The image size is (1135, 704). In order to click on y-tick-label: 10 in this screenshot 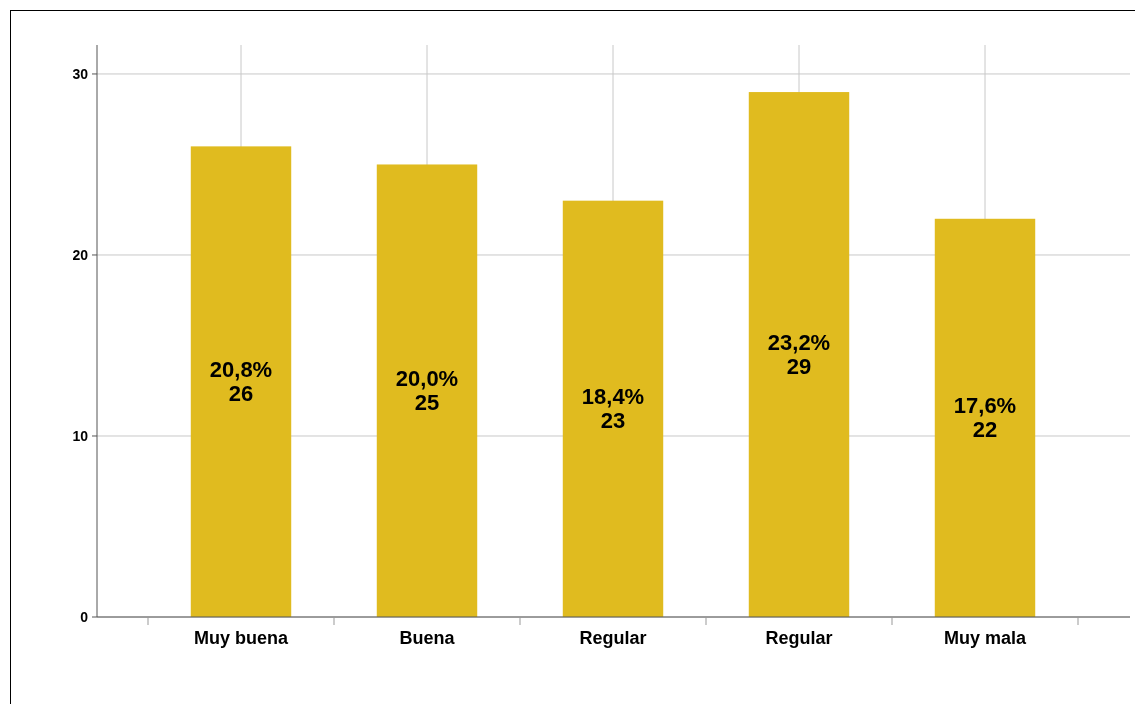, I will do `click(80, 435)`.